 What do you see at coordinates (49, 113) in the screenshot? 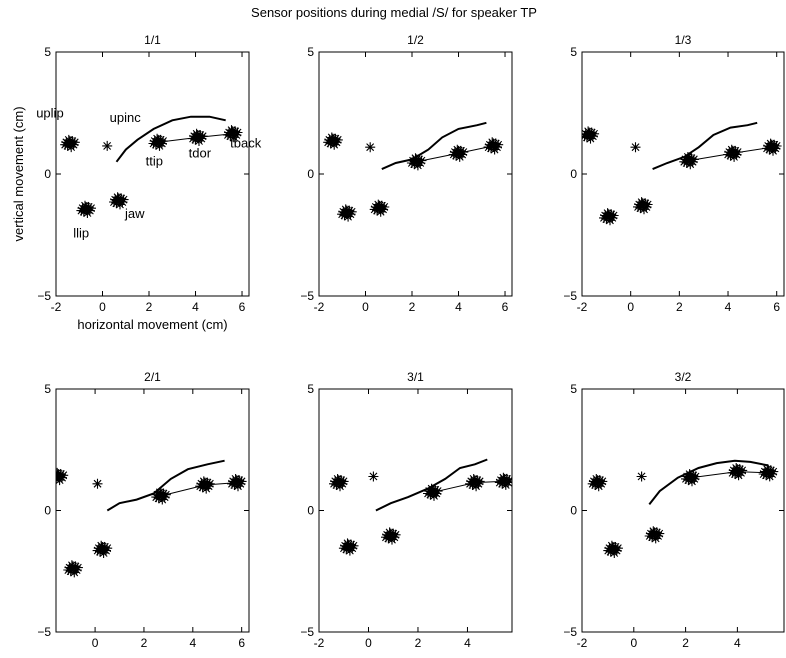
I see `sensor-label-uplip: uplip` at bounding box center [49, 113].